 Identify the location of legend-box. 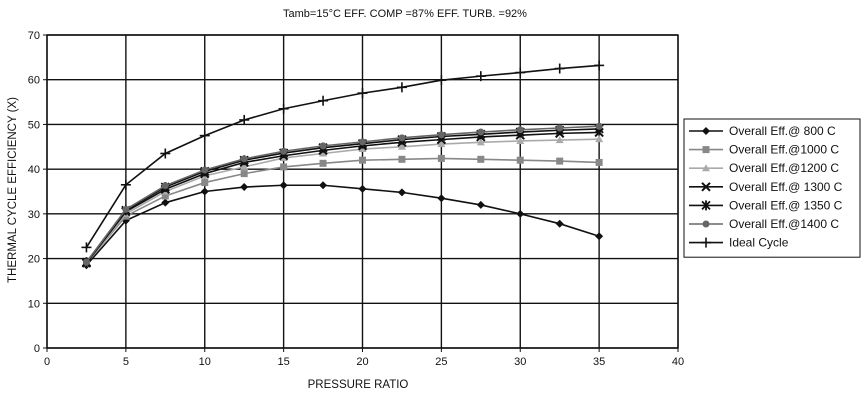
(772, 188).